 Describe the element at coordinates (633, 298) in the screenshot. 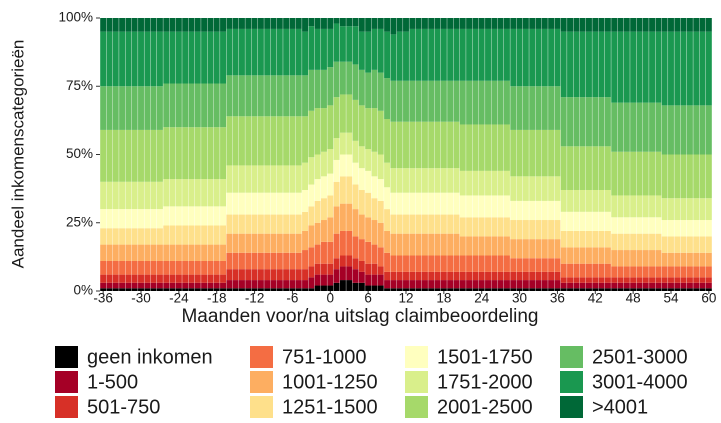

I see `x-tick-label: 48` at that location.